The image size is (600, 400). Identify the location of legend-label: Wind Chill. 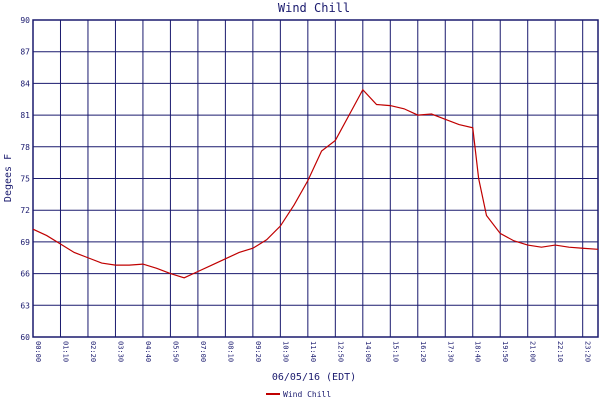
(307, 394).